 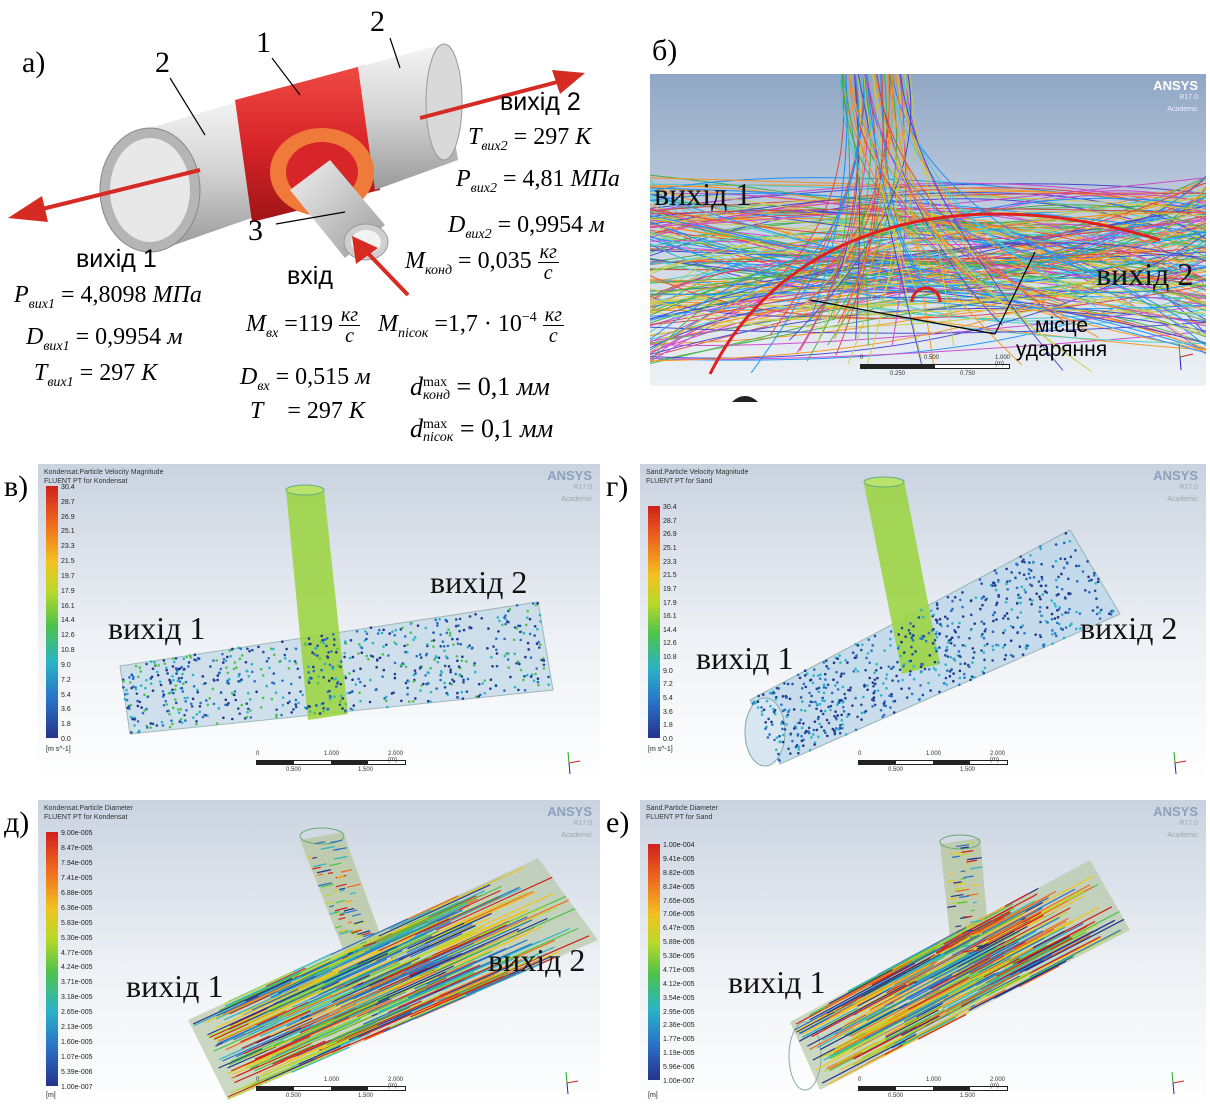 I want to click on axis-triad-g-icon, so click(x=1180, y=763).